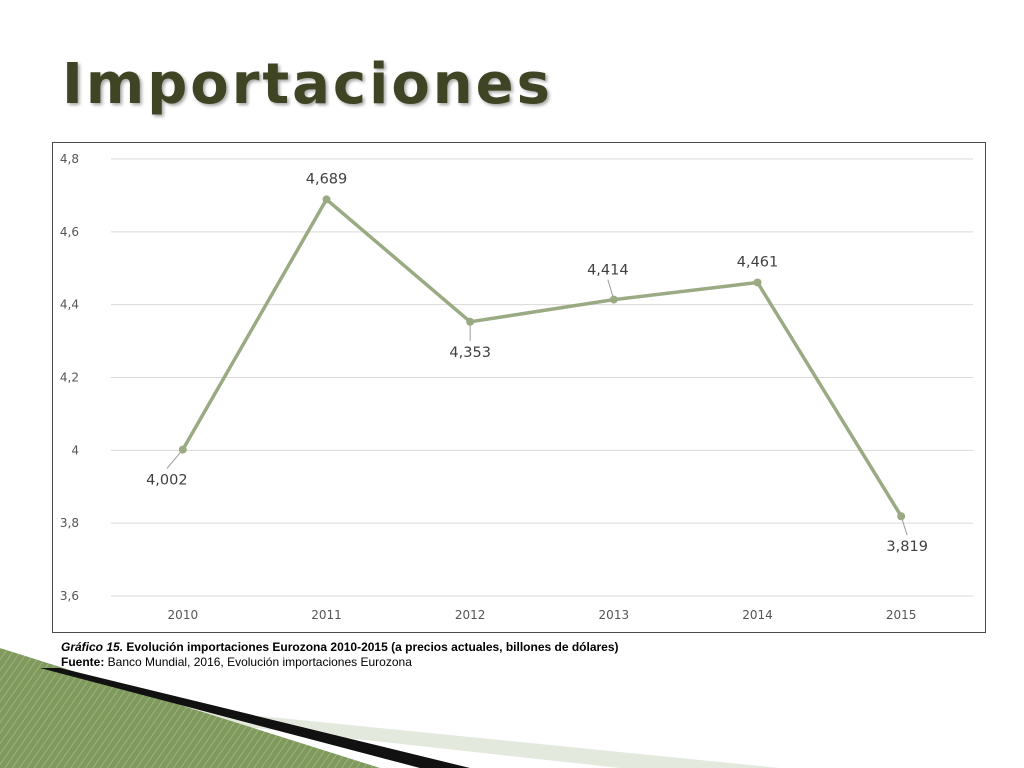 The height and width of the screenshot is (768, 1024). Describe the element at coordinates (758, 262) in the screenshot. I see `data-label: 4,461` at that location.